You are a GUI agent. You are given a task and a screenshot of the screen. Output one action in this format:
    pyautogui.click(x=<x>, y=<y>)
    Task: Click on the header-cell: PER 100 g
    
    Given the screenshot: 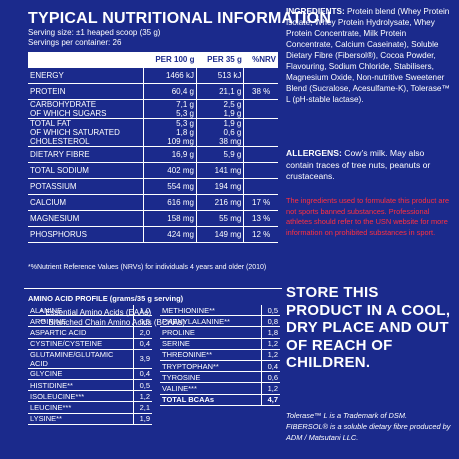 What is the action you would take?
    pyautogui.click(x=170, y=60)
    